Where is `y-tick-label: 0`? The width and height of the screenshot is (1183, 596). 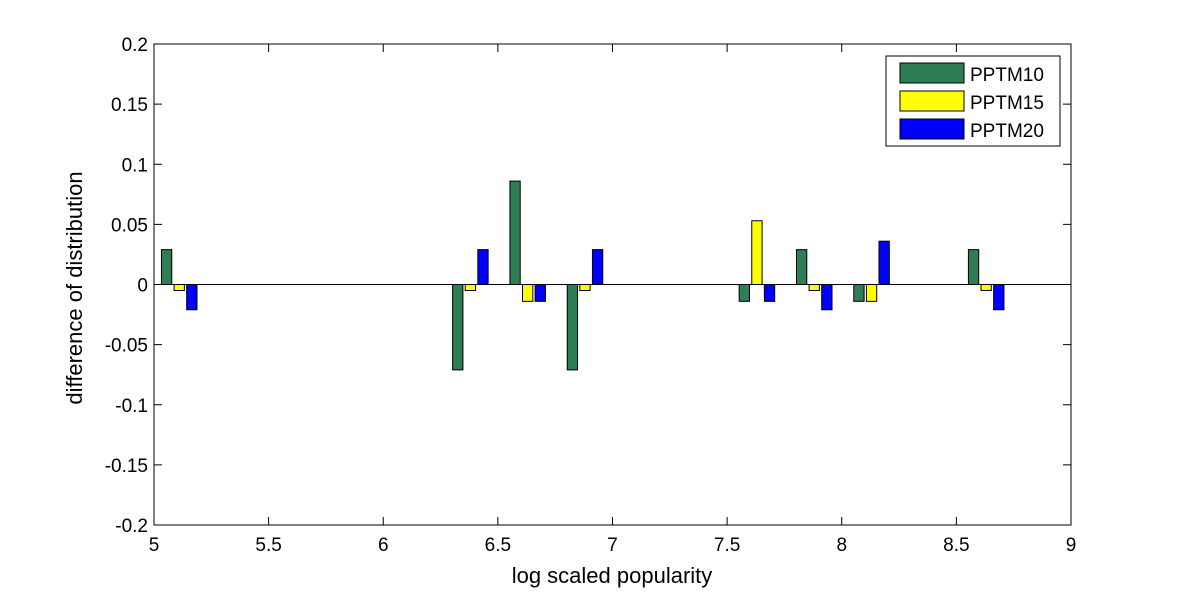 y-tick-label: 0 is located at coordinates (142, 286).